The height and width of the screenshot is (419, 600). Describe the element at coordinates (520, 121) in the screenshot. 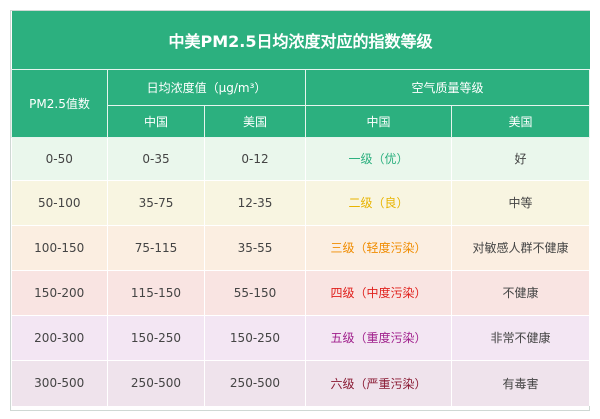

I see `header-level-usa: 美国` at that location.